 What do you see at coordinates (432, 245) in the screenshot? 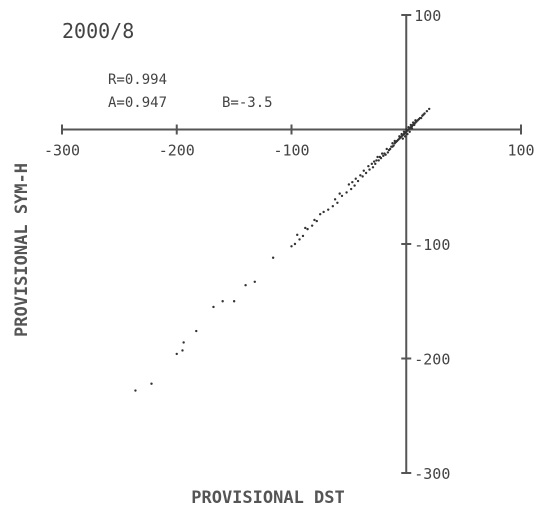
I see `y-tick-label: -100` at bounding box center [432, 245].